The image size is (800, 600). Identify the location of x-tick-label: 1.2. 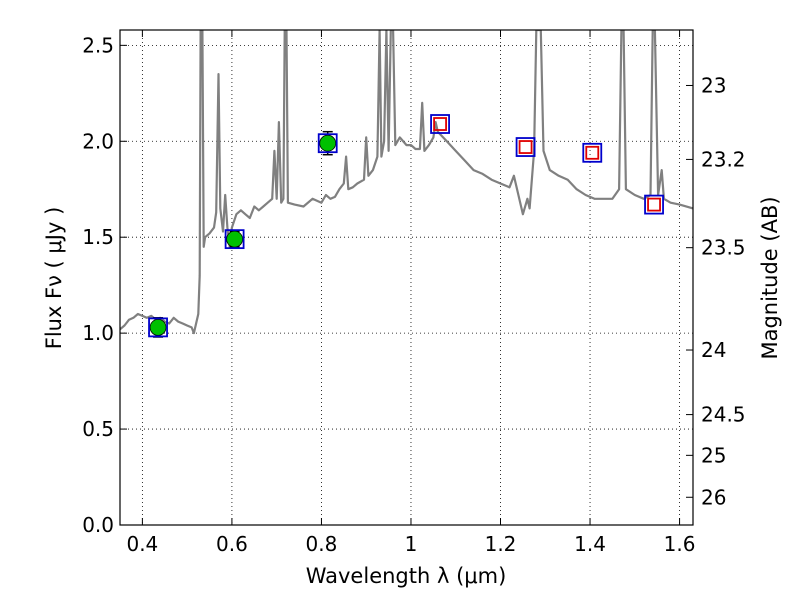
(501, 544).